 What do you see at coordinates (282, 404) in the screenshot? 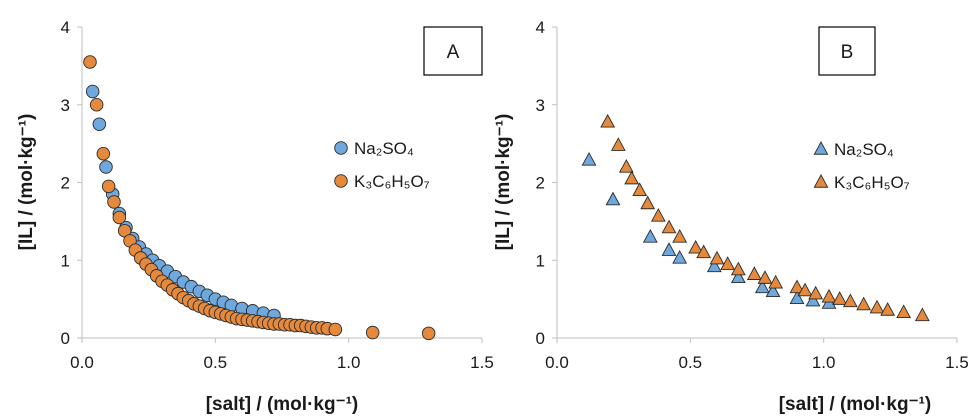
I see `x-axis-title-a: [salt] / (mol·kg⁻¹)` at bounding box center [282, 404].